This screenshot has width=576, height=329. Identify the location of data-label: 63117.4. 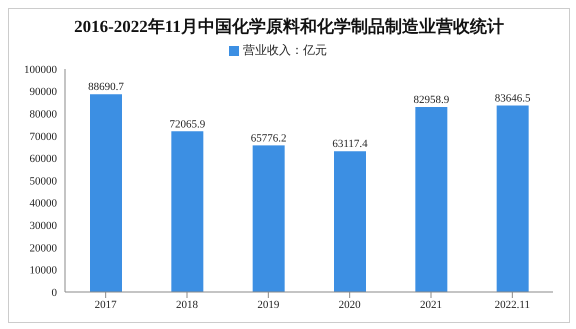
(350, 144).